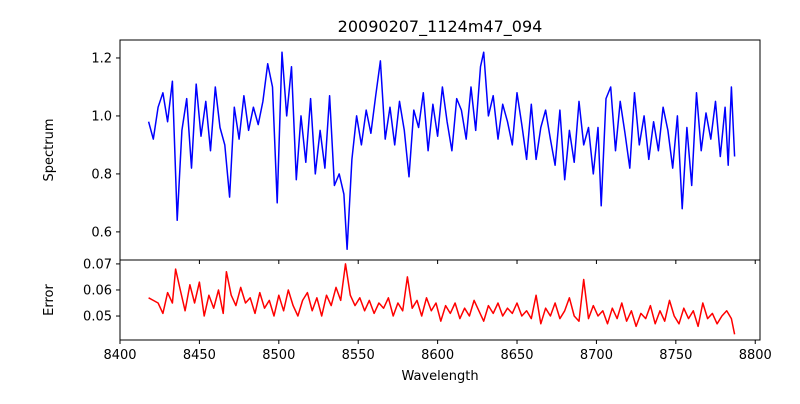  I want to click on x-tick-label: 8600, so click(437, 355).